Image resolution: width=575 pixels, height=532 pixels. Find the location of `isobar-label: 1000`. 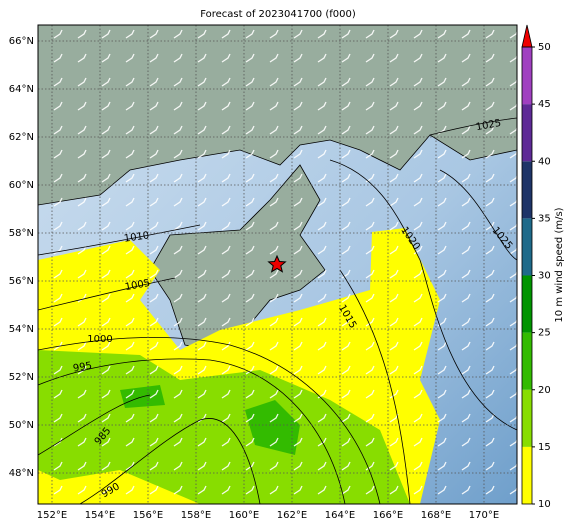

isobar-label: 1000 is located at coordinates (99, 339).